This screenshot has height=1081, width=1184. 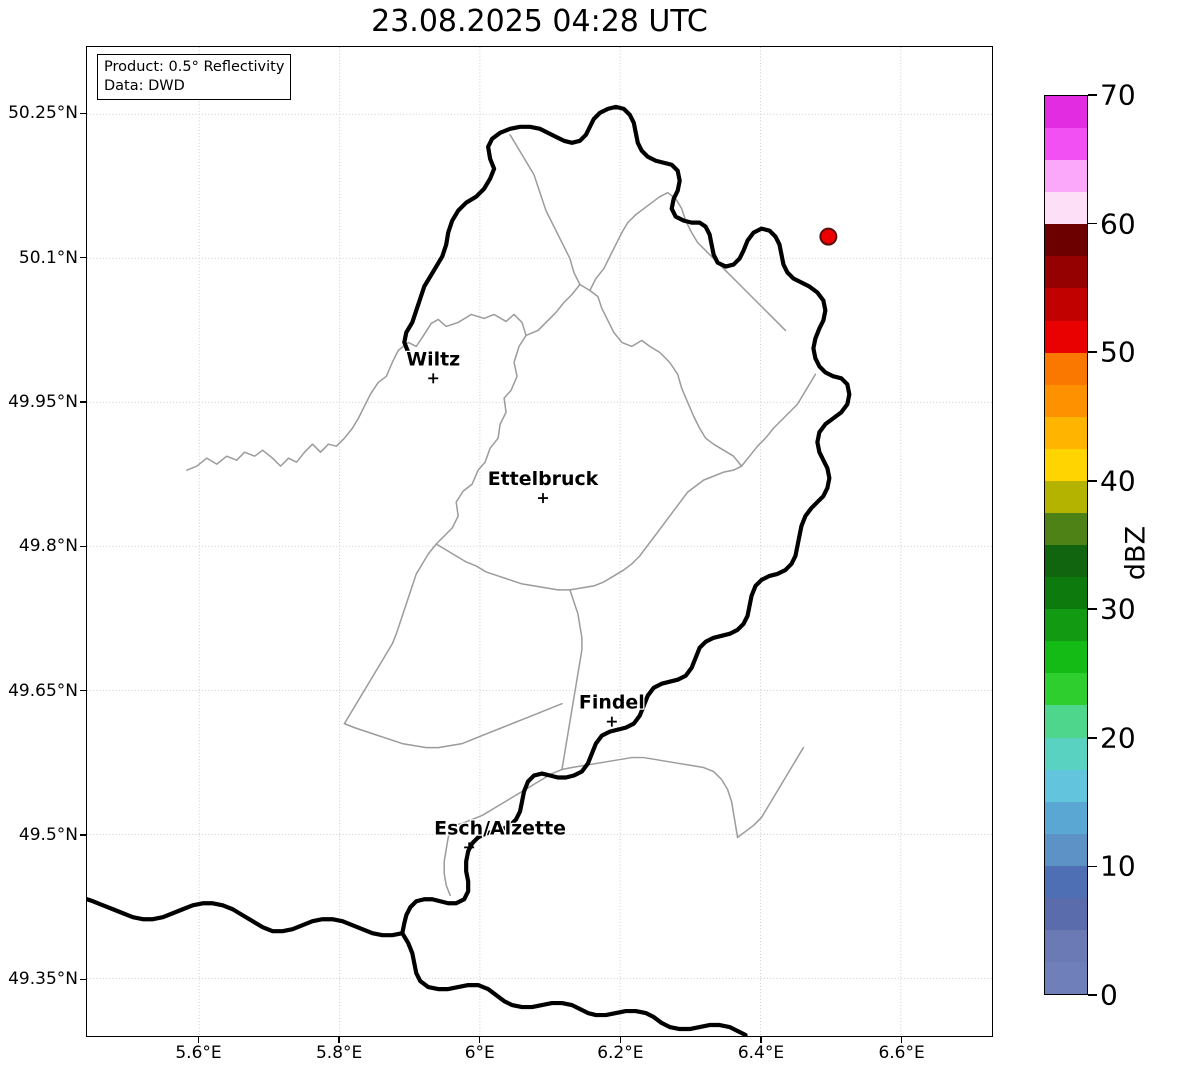 I want to click on page-title: 23.08.2025 04:28 UTC, so click(x=539, y=21).